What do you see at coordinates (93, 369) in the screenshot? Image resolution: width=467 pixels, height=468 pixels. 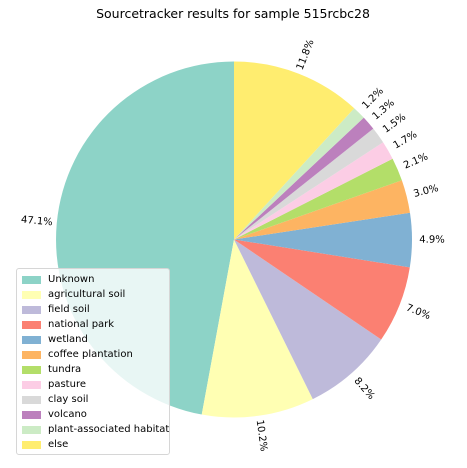 I see `legend-item: tundra` at bounding box center [93, 369].